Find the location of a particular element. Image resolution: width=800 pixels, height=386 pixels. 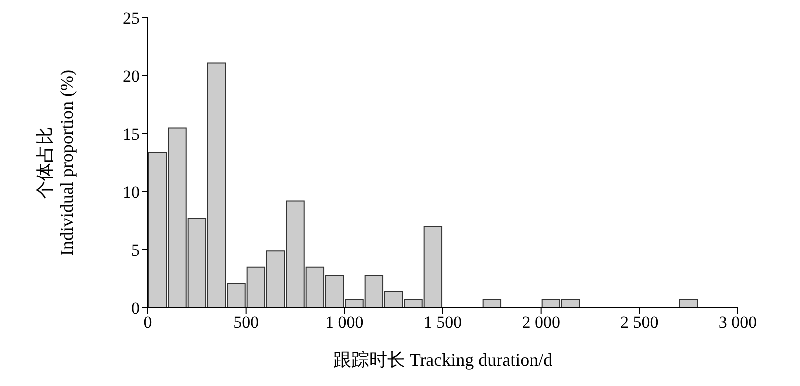

y-tick-label: 0 is located at coordinates (136, 308).